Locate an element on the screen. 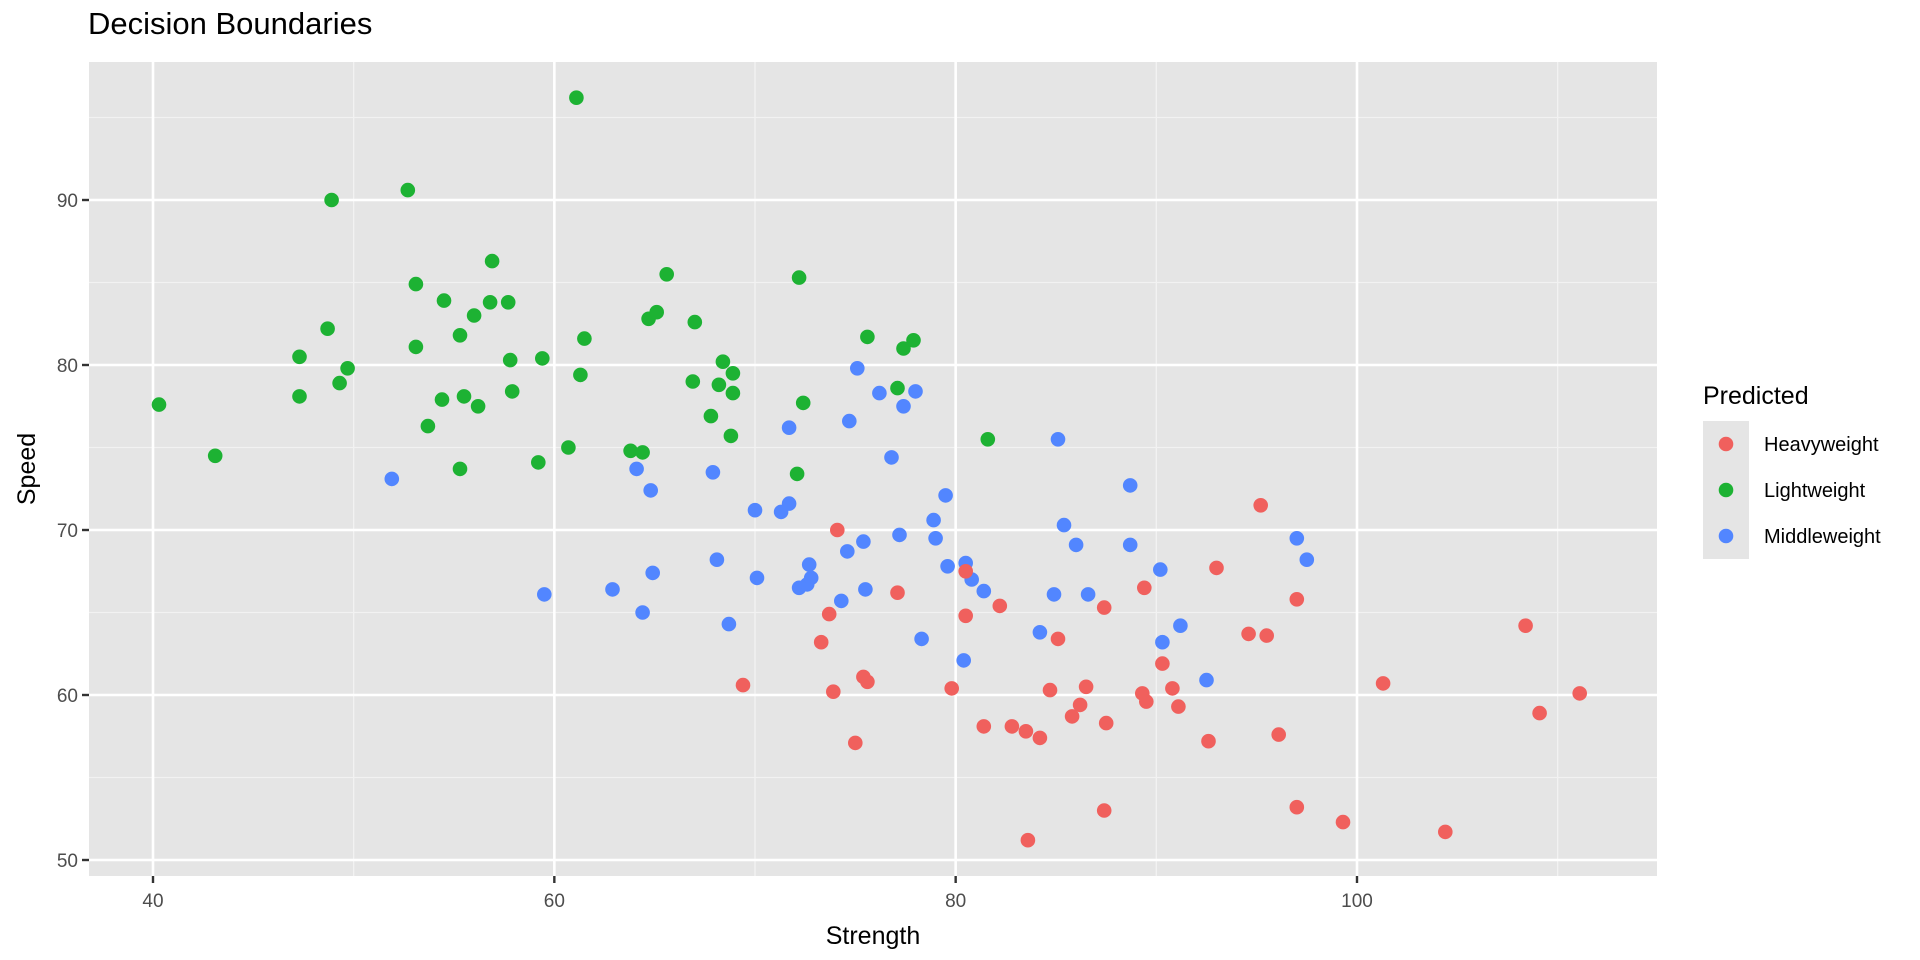 The height and width of the screenshot is (960, 1920). x-tick-label: 80 is located at coordinates (955, 901).